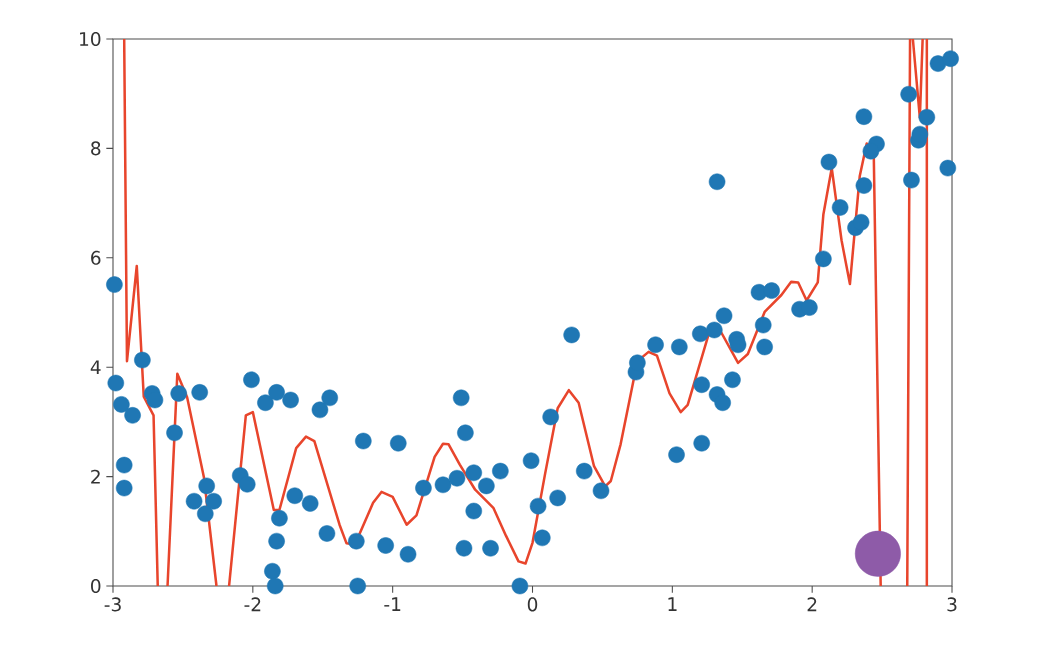 The width and height of the screenshot is (1064, 648). I want to click on x-tick-label: -1, so click(392, 604).